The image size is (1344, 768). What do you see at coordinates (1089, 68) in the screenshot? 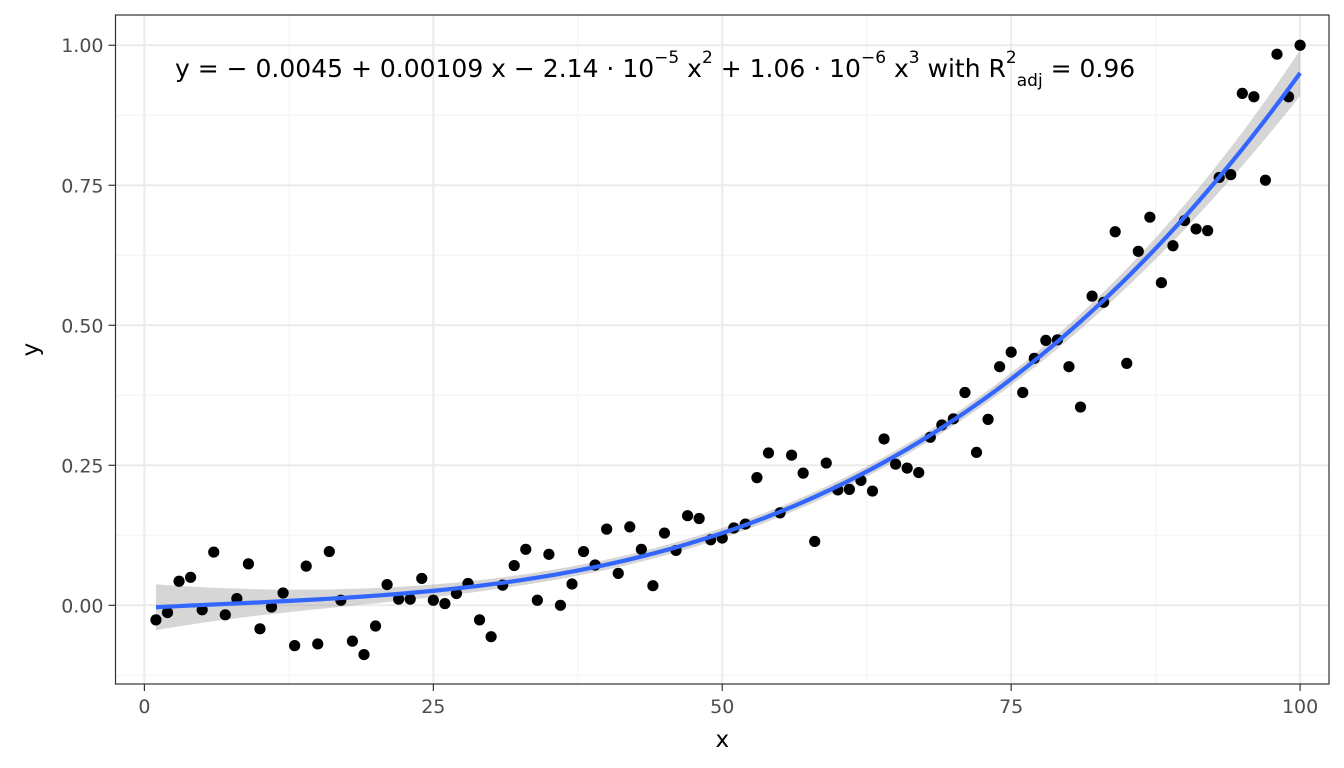
I see `equation-part: = 0.96` at bounding box center [1089, 68].